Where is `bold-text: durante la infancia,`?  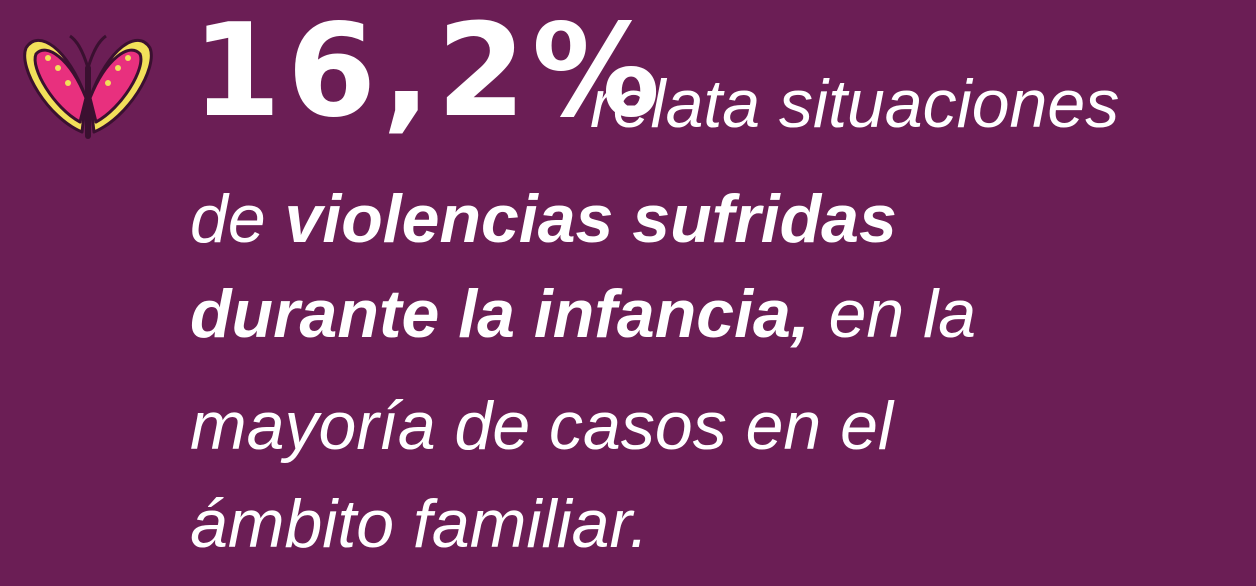 bold-text: durante la infancia, is located at coordinates (500, 314).